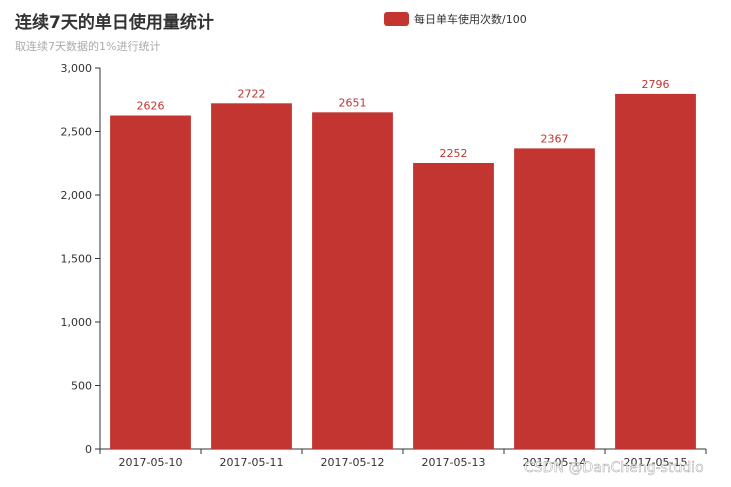 The image size is (731, 487). Describe the element at coordinates (88, 449) in the screenshot. I see `y-tick-label: 0` at that location.